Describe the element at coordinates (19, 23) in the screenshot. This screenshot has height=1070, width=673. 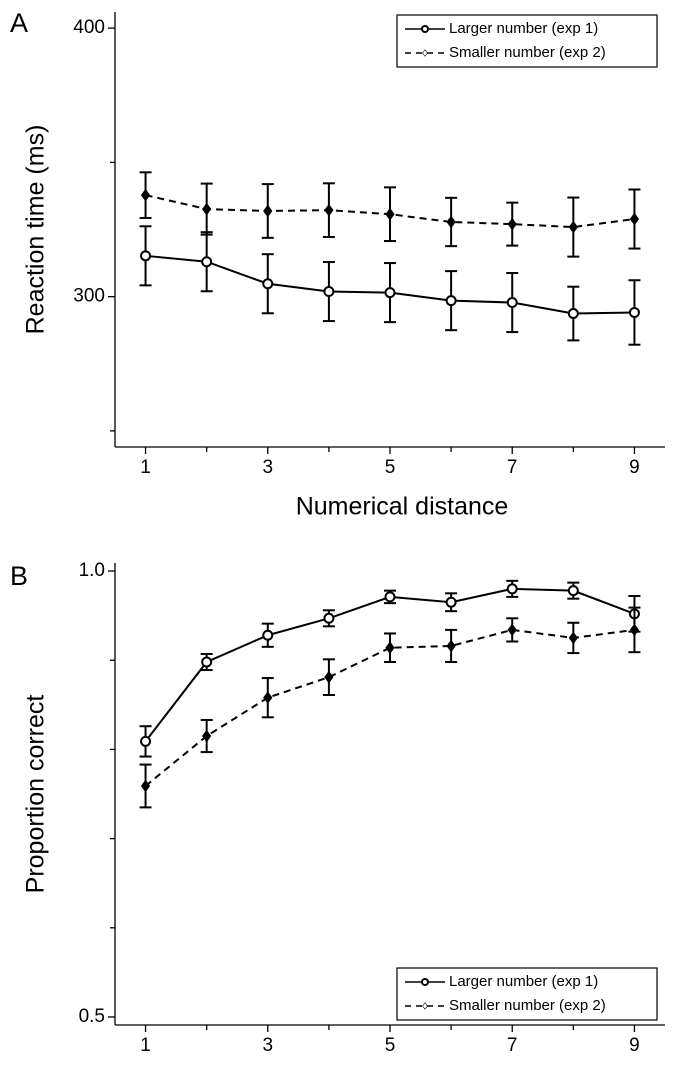
I see `panel-label: A` at that location.